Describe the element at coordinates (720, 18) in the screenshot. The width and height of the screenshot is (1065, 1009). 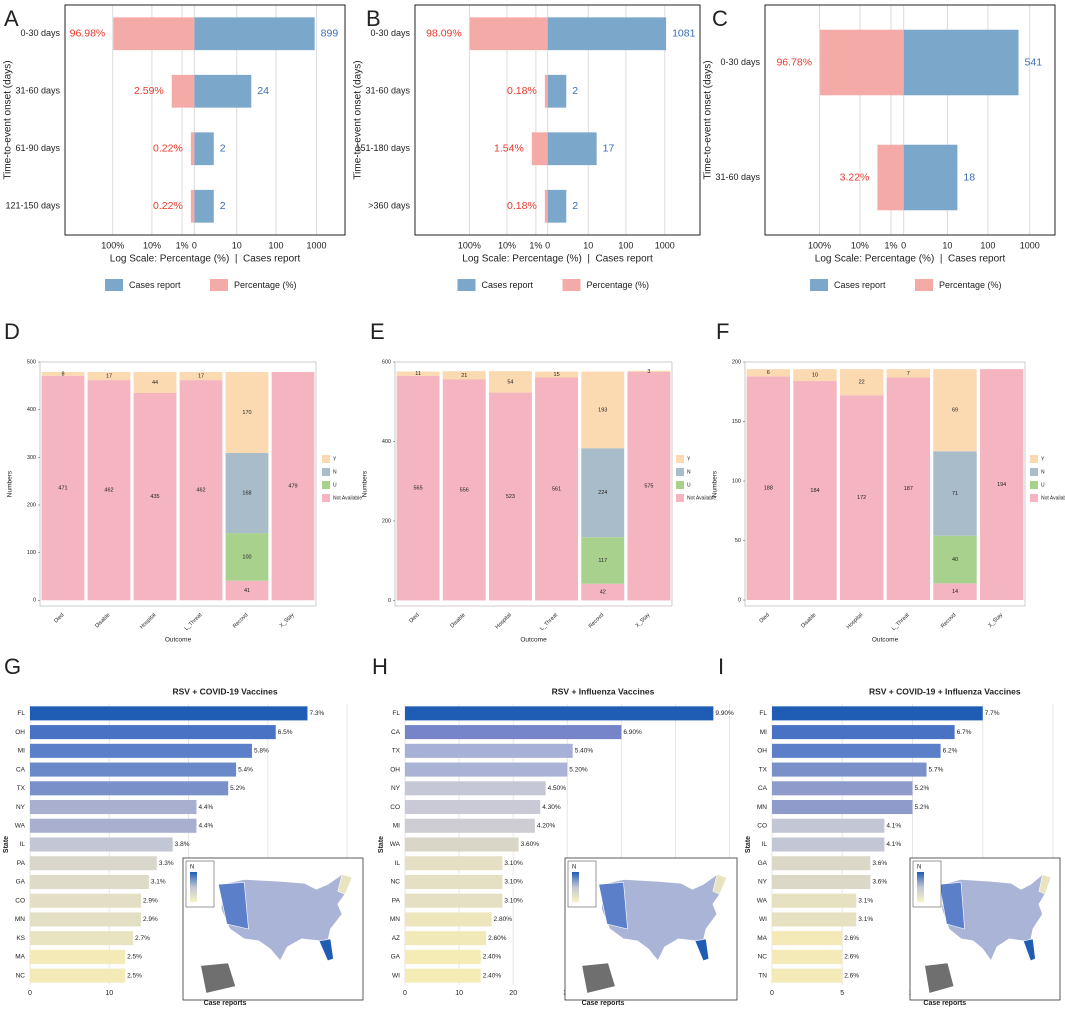
I see `panel-letter: C` at that location.